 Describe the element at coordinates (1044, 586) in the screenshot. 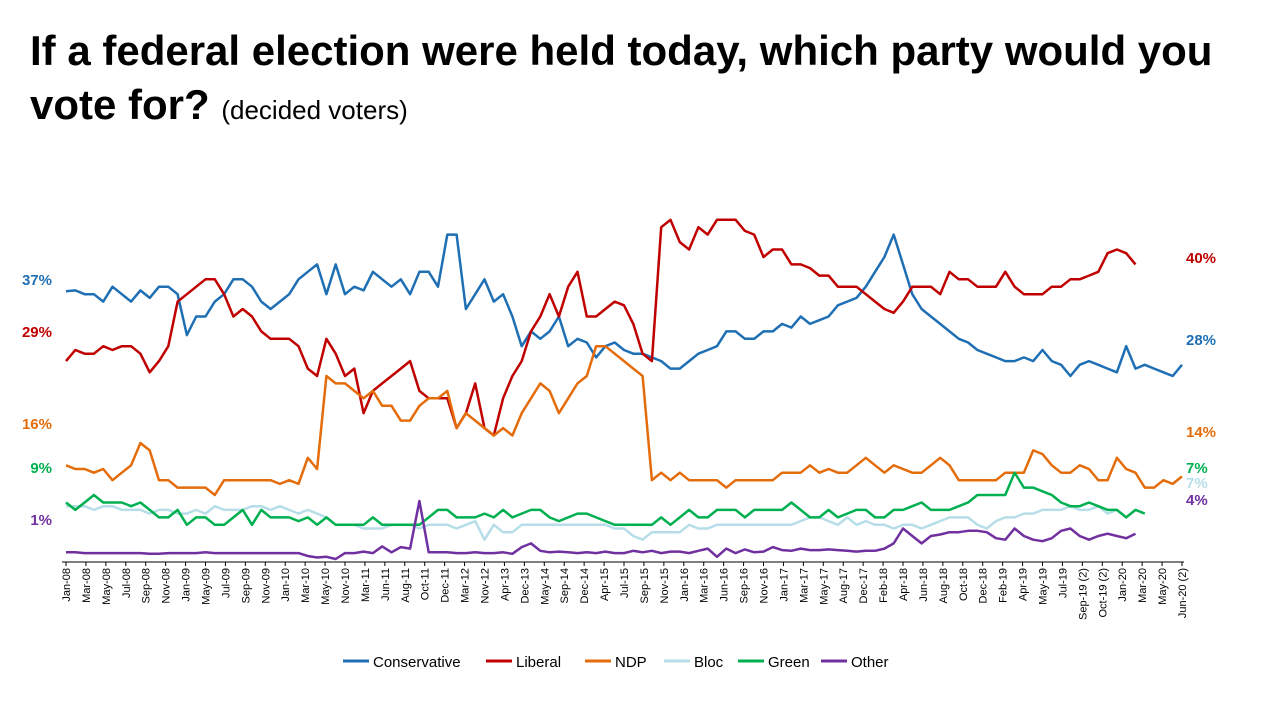

I see `x-tick-label: May-19` at that location.